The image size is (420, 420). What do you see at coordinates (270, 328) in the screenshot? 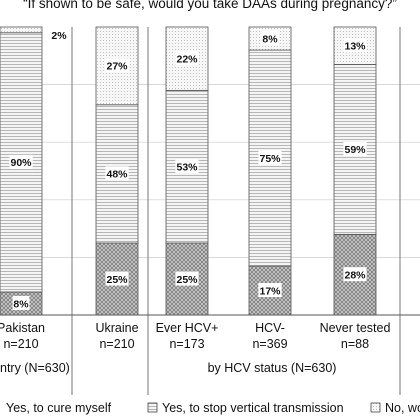
I see `category-label: HCV-` at bounding box center [270, 328].